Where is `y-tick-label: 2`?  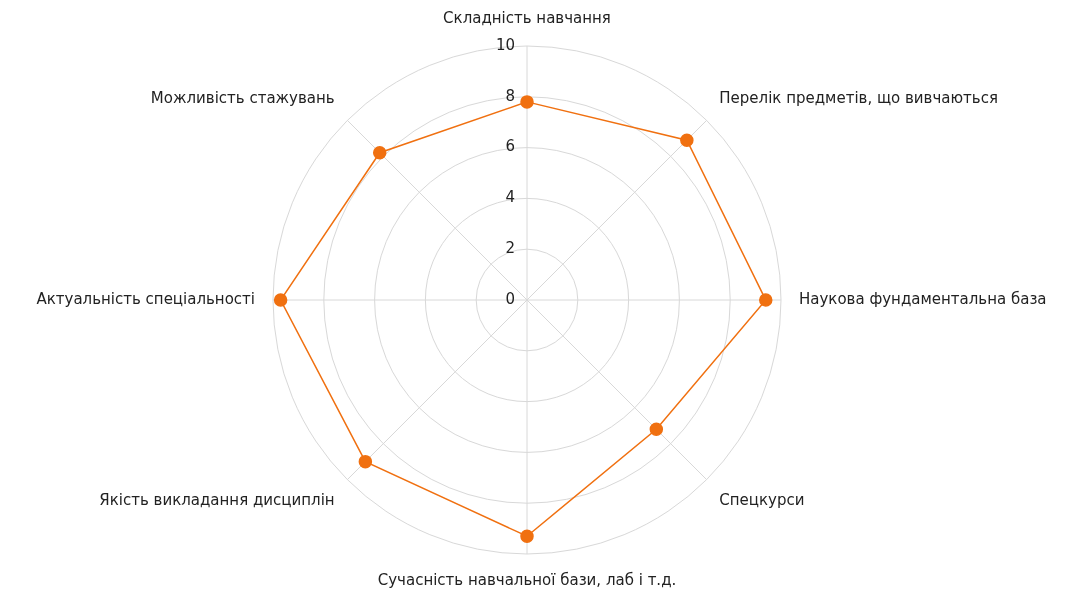
y-tick-label: 2 is located at coordinates (510, 248).